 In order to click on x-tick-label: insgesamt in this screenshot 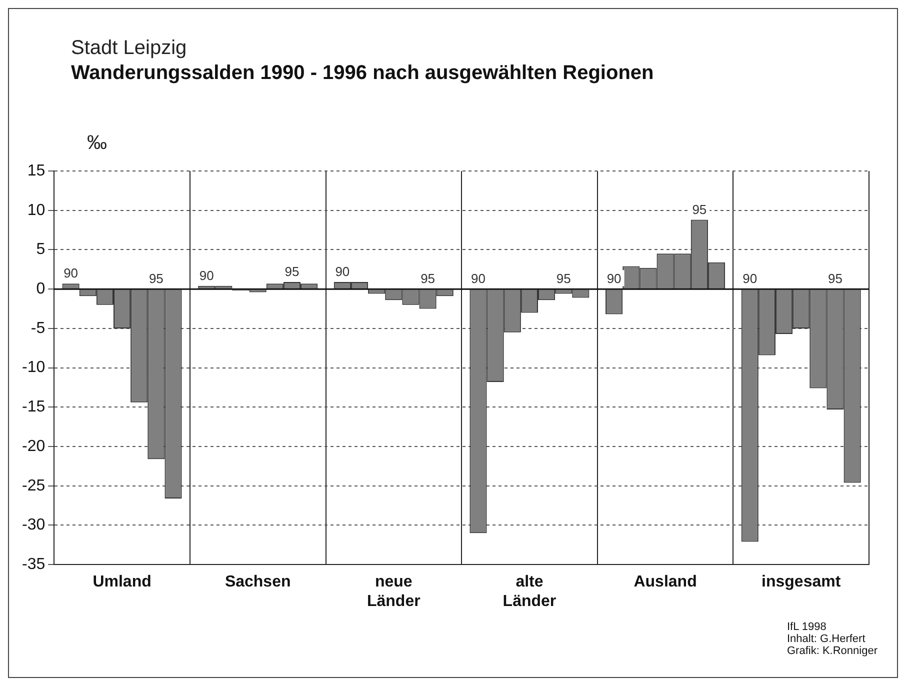, I will do `click(802, 582)`.